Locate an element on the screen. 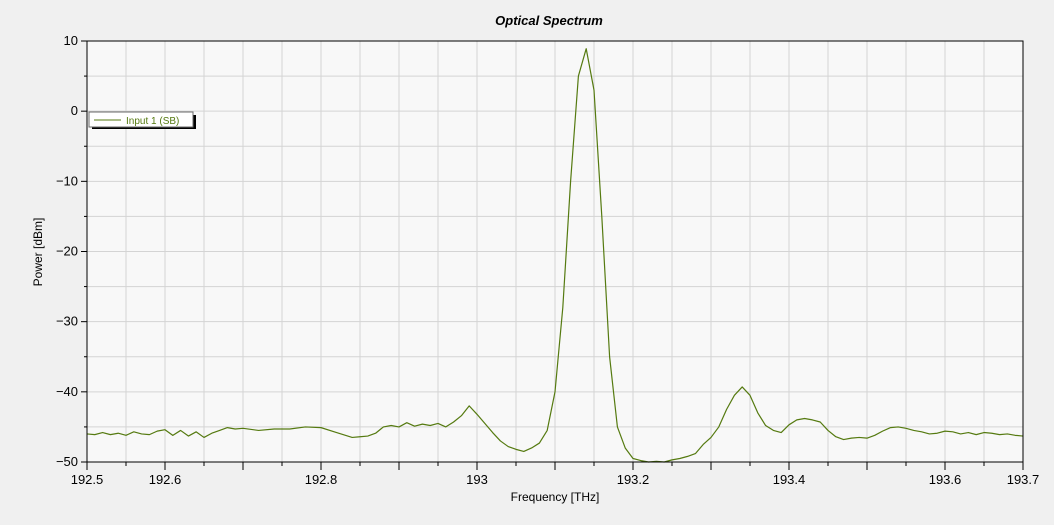 This screenshot has width=1054, height=525. x-tick-label: 192.6 is located at coordinates (165, 479).